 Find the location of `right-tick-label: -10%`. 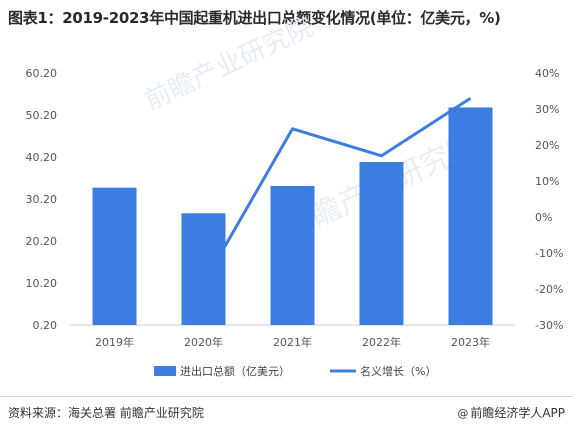

right-tick-label: -10% is located at coordinates (549, 253).